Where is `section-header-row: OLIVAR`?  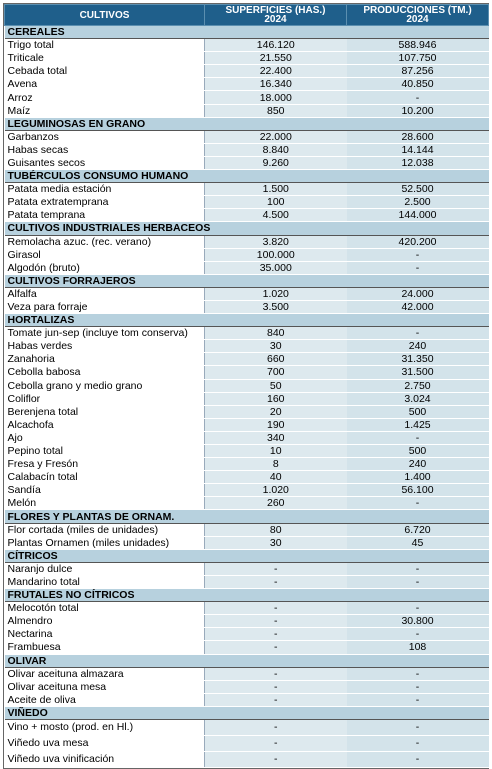 section-header-row: OLIVAR is located at coordinates (246, 660).